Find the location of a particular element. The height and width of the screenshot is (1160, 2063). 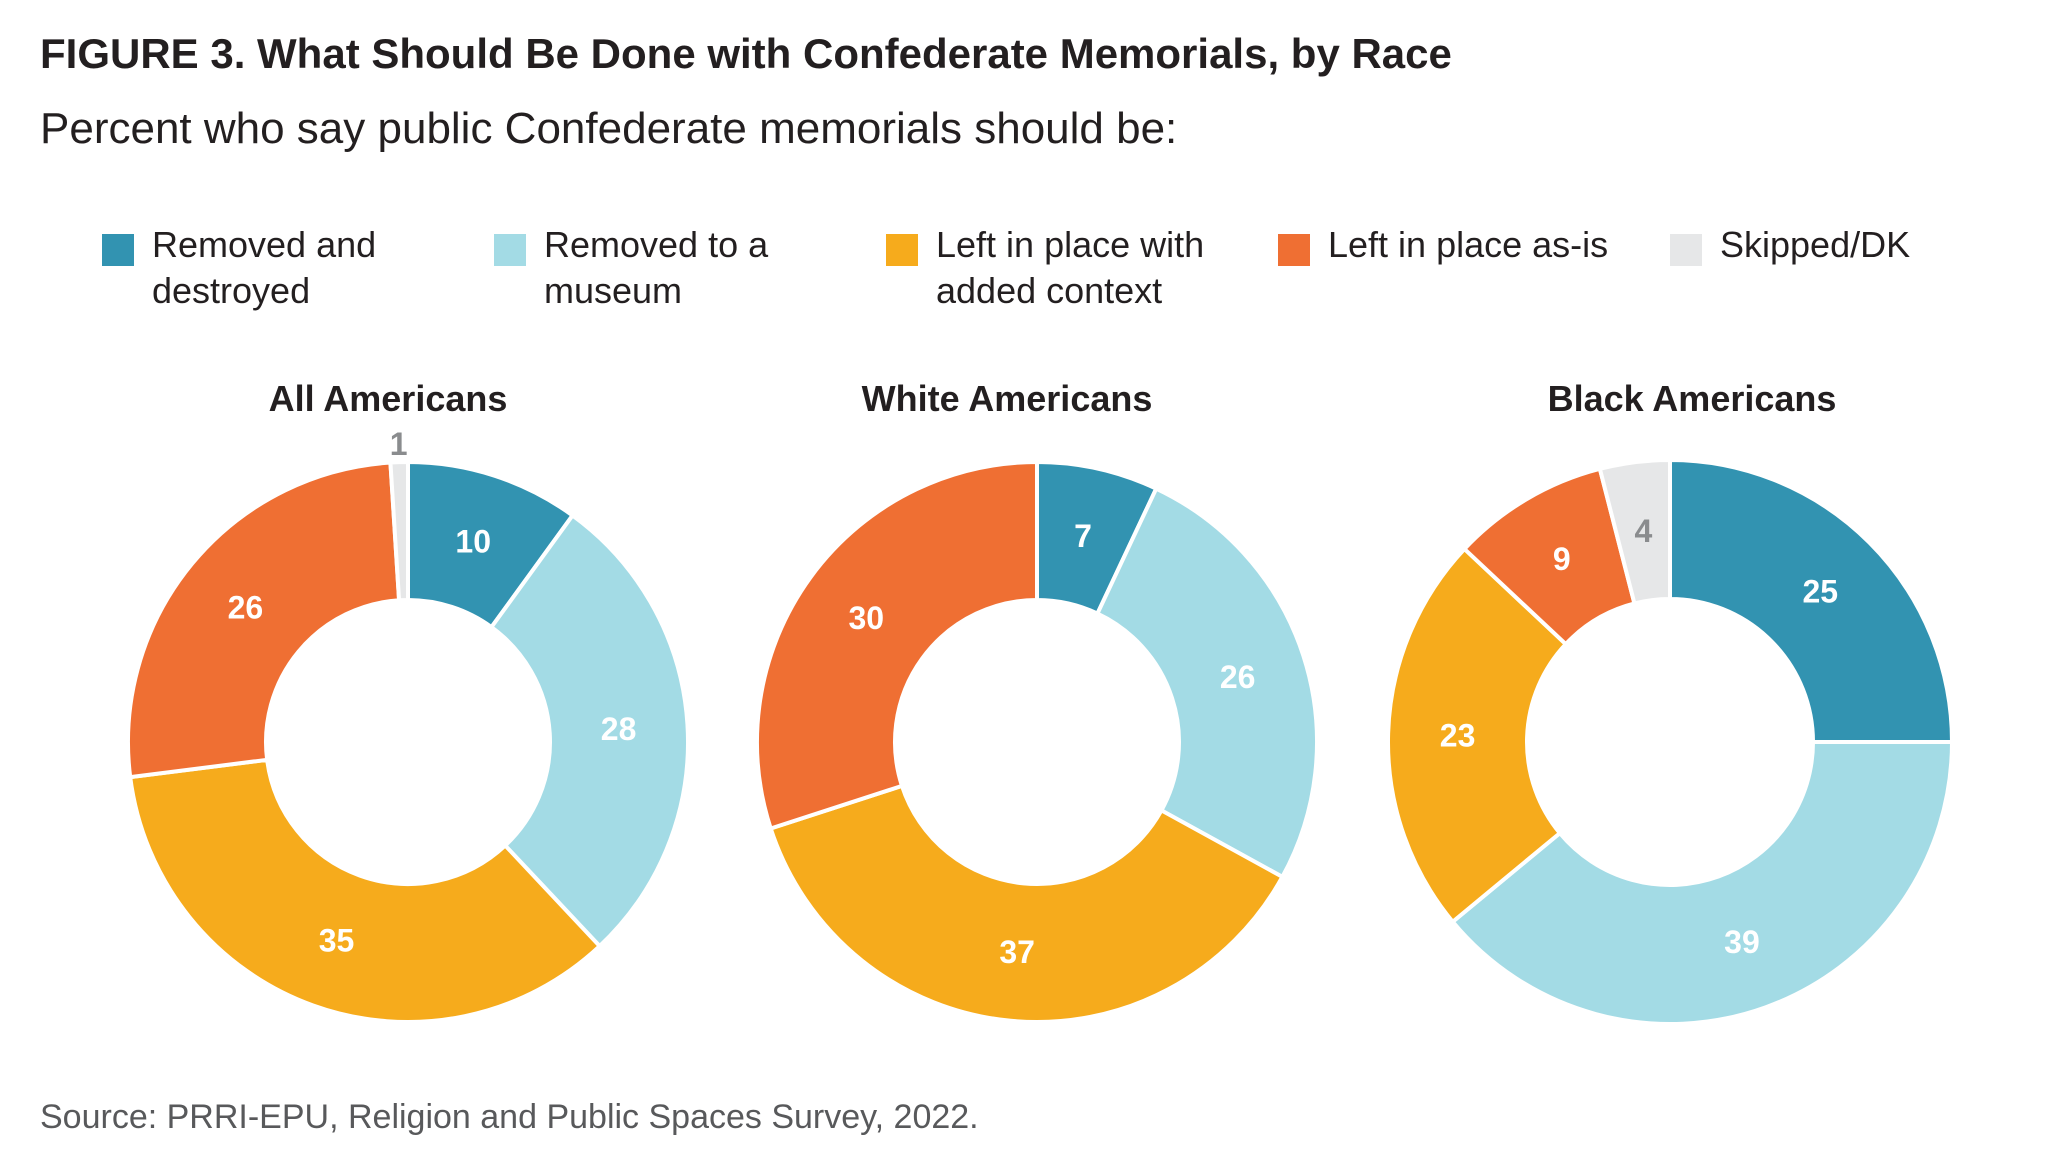

slice-white-removed-to-a-museum is located at coordinates (1206, 682).